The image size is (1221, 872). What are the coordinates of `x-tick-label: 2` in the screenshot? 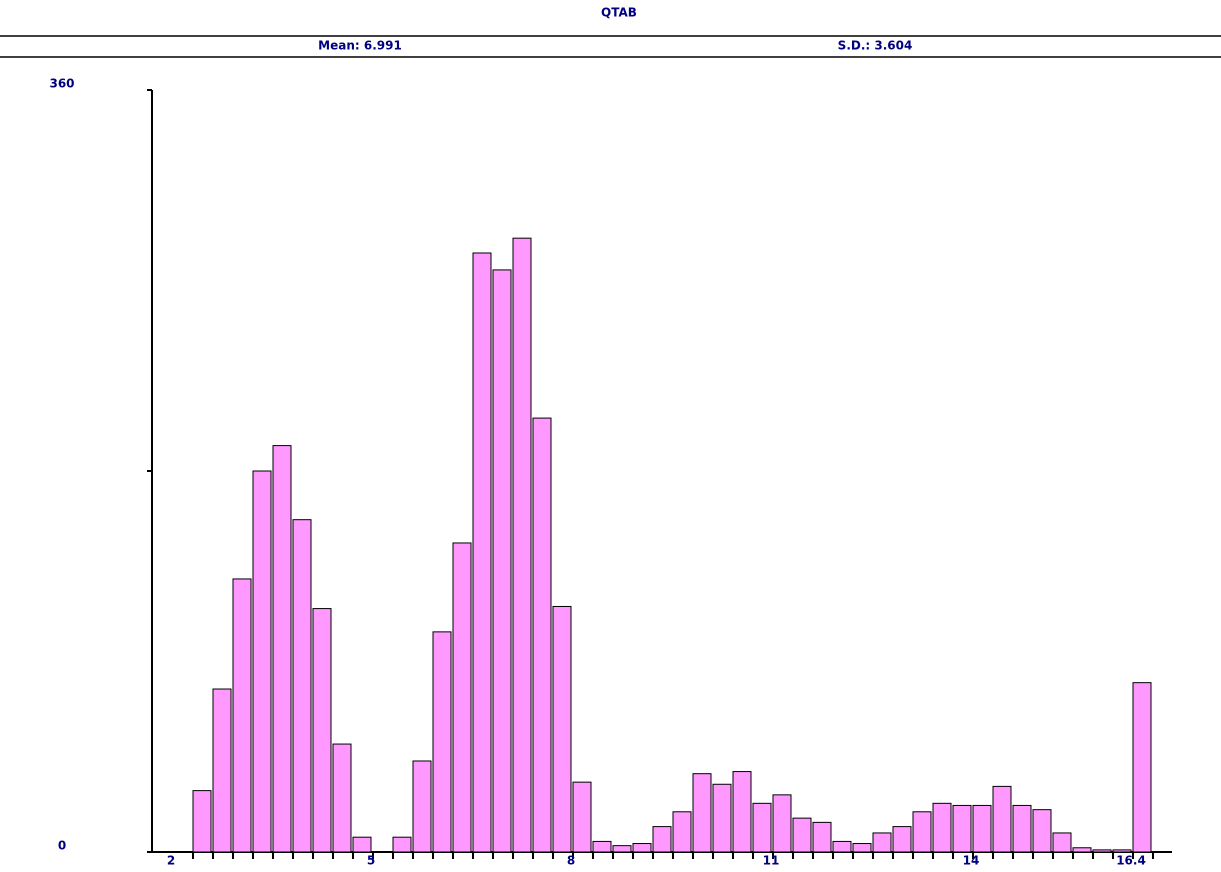 It's located at (171, 861).